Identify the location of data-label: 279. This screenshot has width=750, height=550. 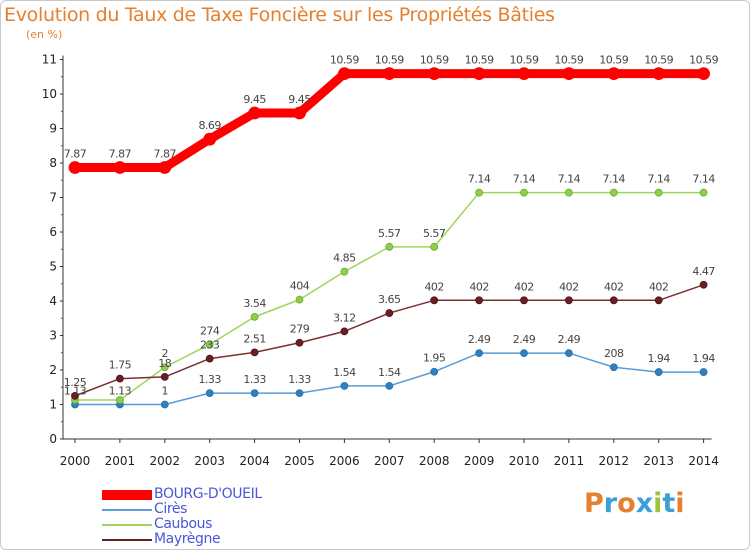
(300, 329).